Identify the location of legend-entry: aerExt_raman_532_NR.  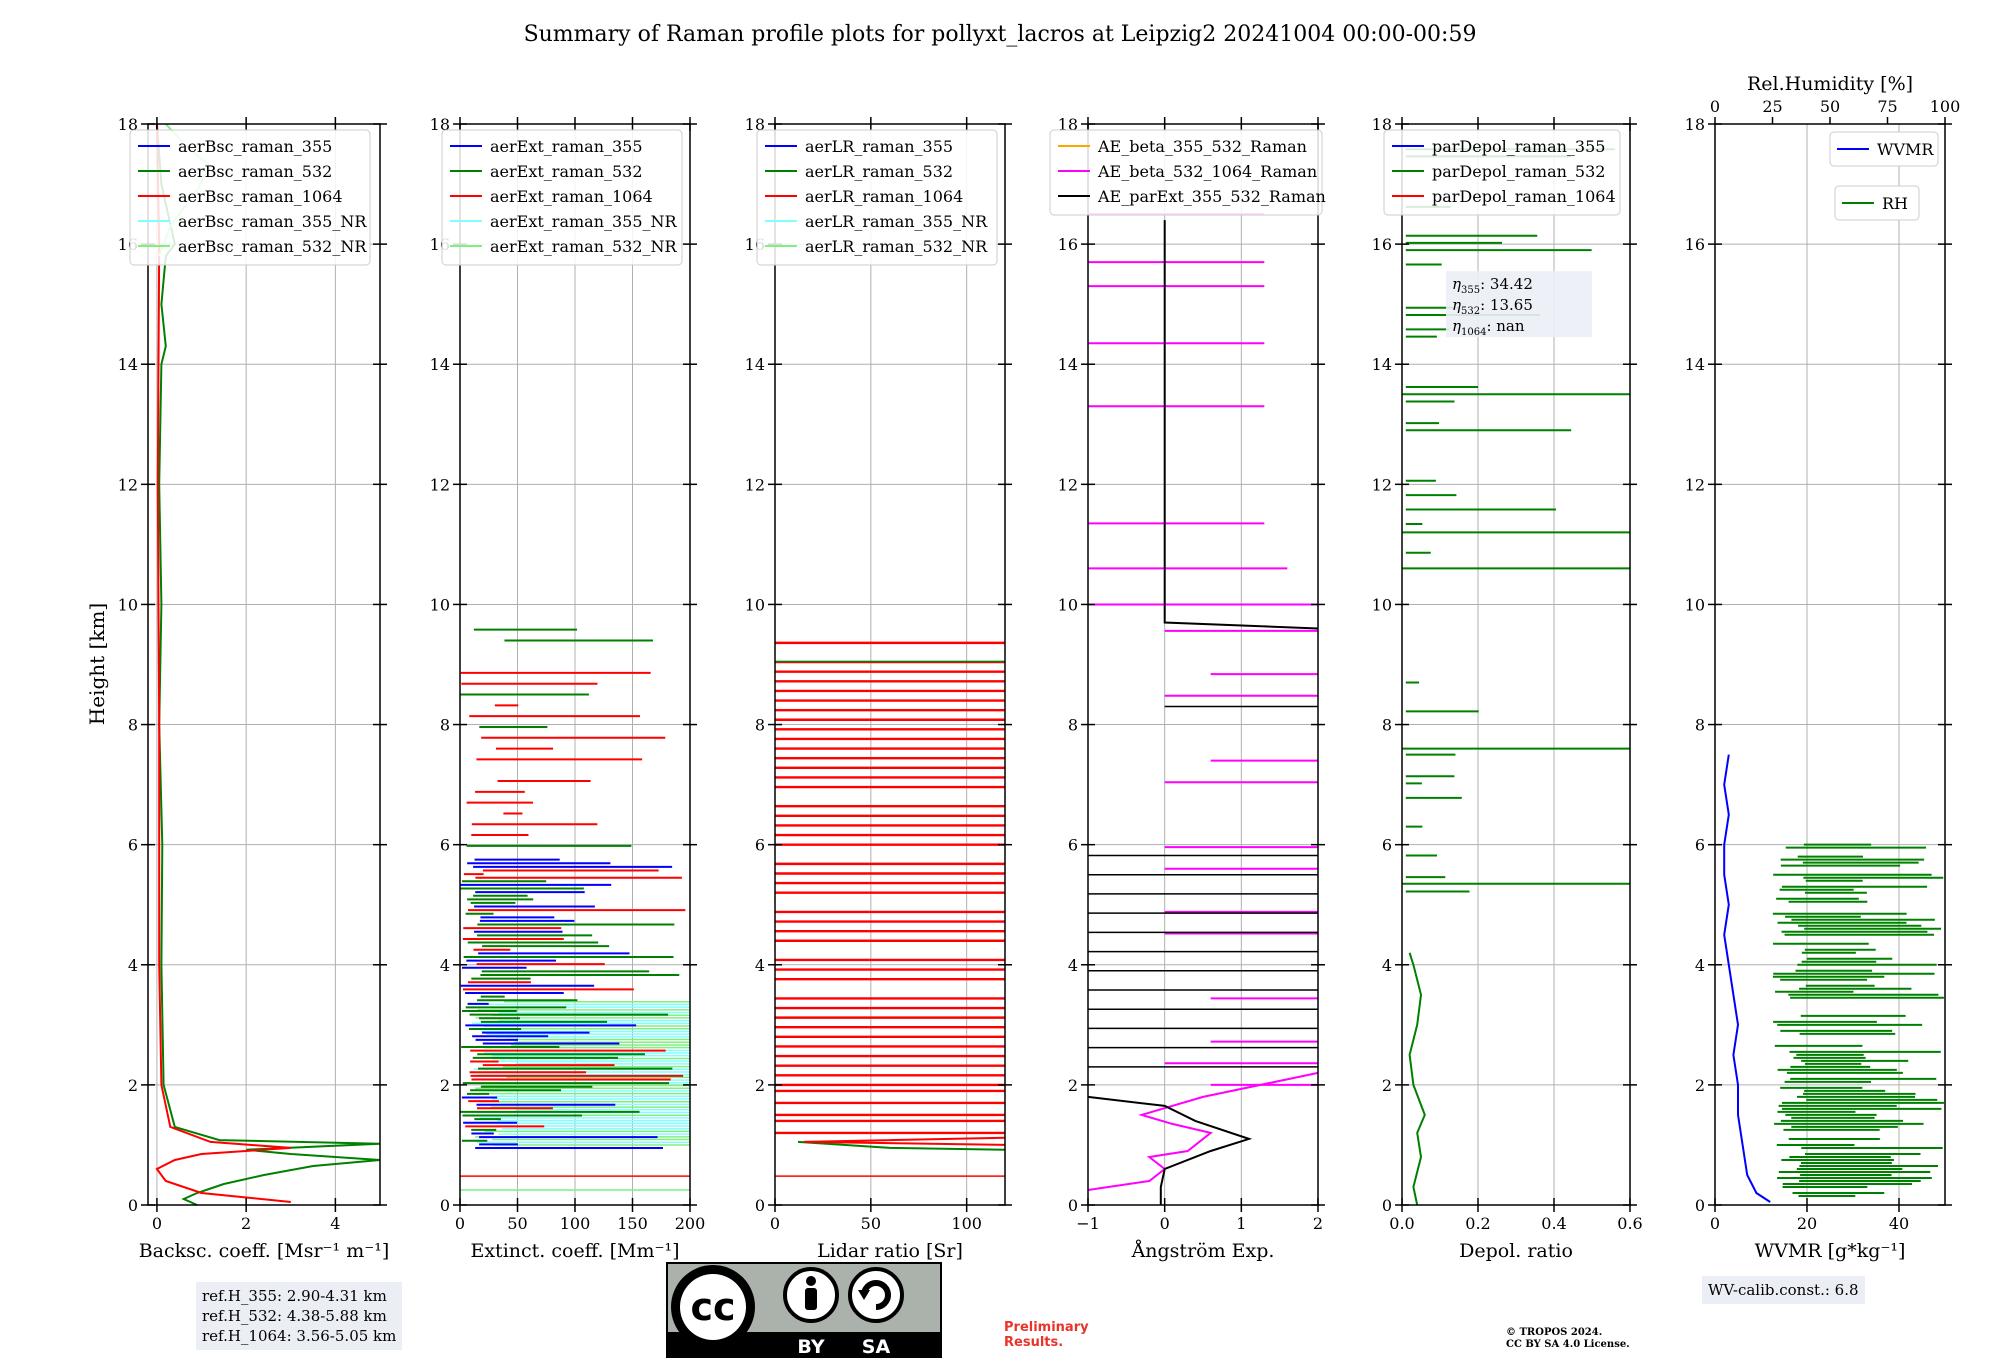
(584, 246).